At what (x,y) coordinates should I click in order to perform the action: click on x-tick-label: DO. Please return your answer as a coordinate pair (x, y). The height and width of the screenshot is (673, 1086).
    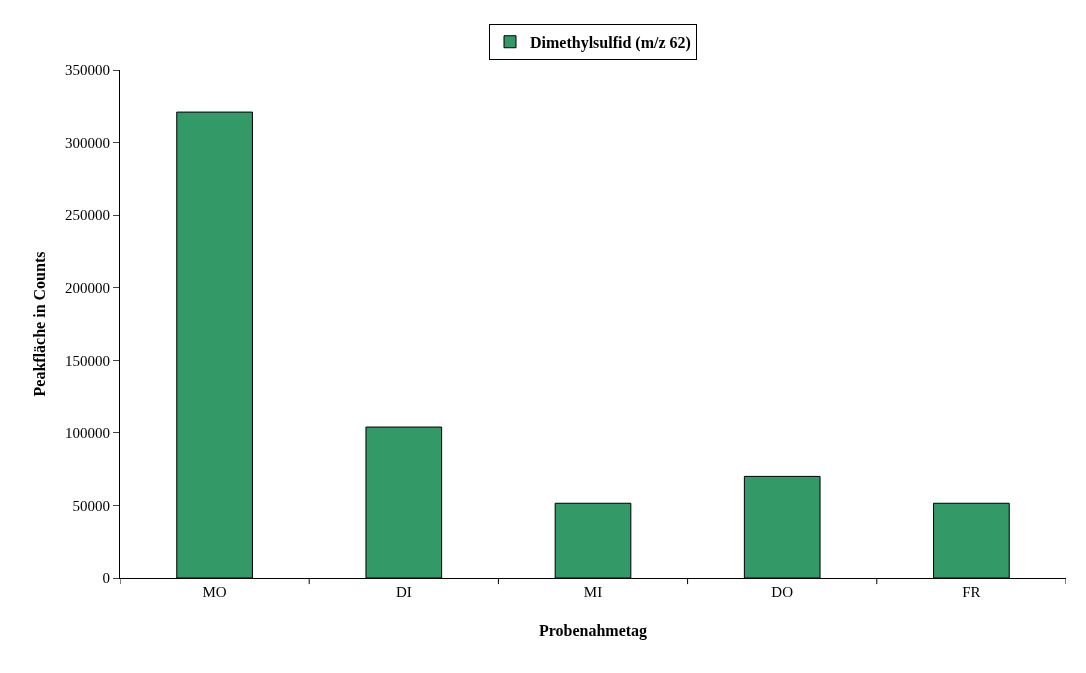
    Looking at the image, I should click on (782, 592).